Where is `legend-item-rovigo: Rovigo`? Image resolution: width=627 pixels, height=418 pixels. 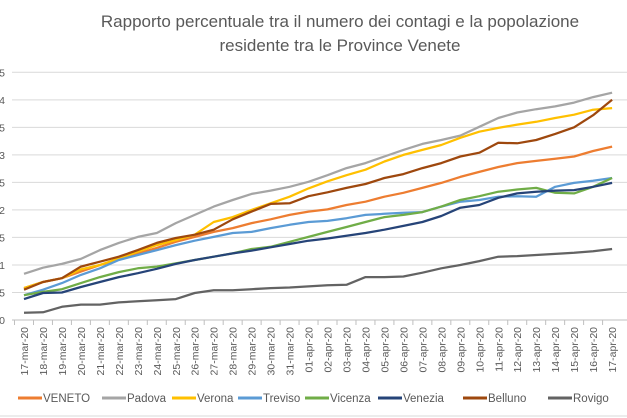
legend-item-rovigo: Rovigo is located at coordinates (578, 399).